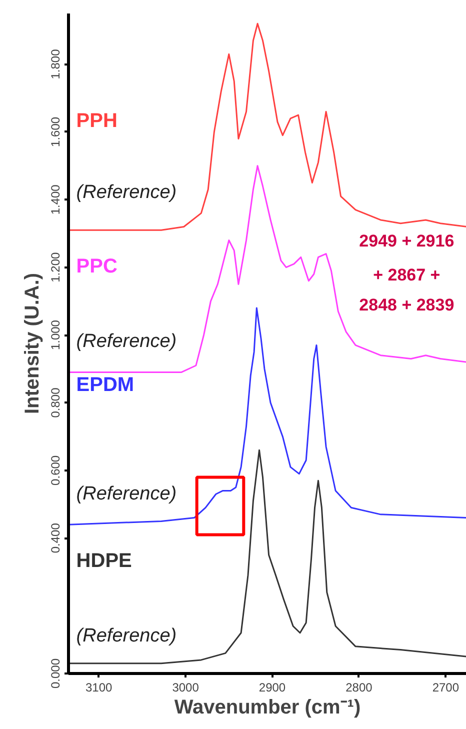 Image resolution: width=466 pixels, height=729 pixels. Describe the element at coordinates (55, 673) in the screenshot. I see `y-tick-label: 0.000` at that location.